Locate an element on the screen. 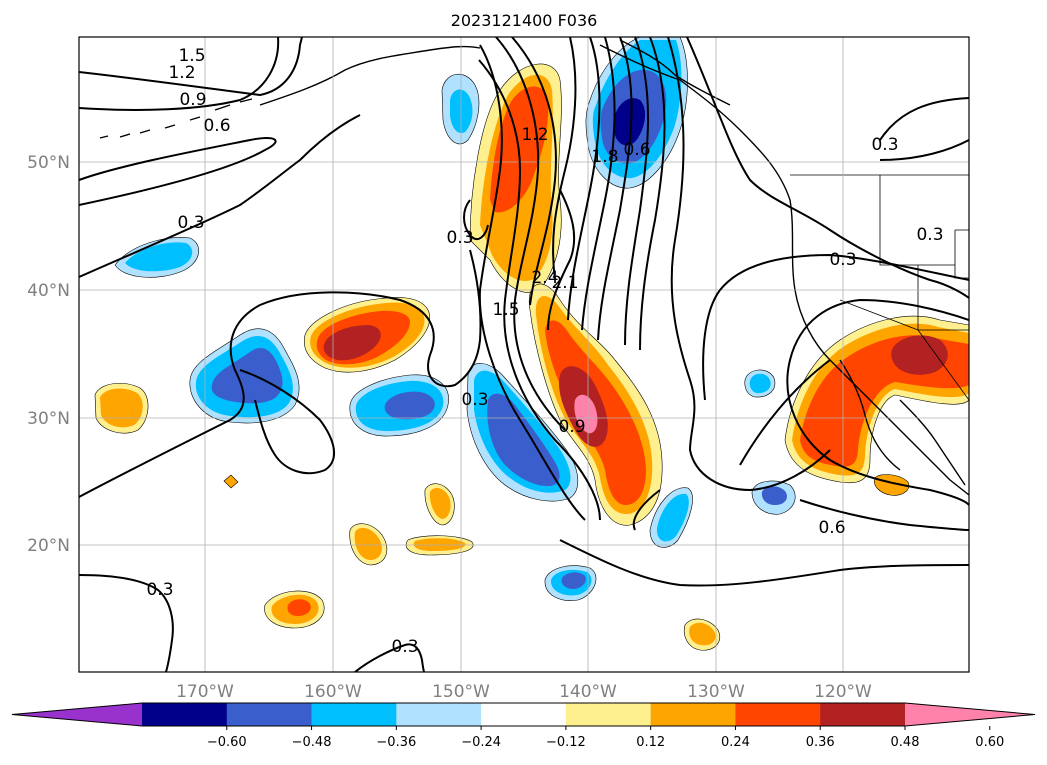 The image size is (1047, 765). lat-label-40n: 40°N is located at coordinates (48, 291).